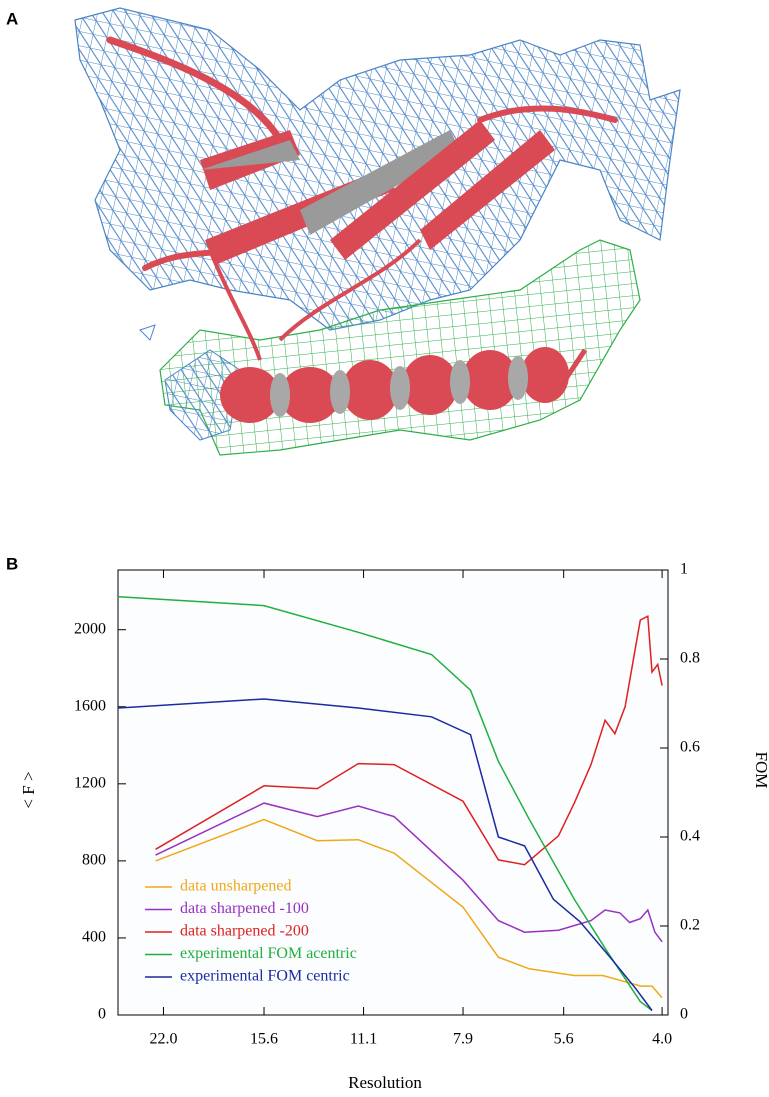 This screenshot has width=769, height=1097. What do you see at coordinates (363, 1039) in the screenshot?
I see `x-tick-label: 11.1` at bounding box center [363, 1039].